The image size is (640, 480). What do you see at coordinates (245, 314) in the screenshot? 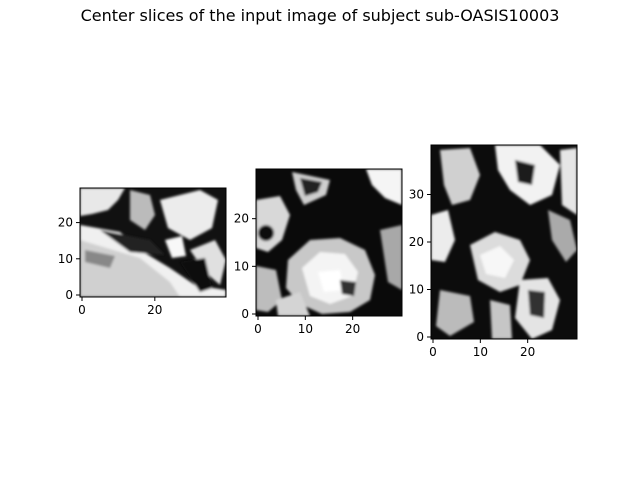
I see `slice-2-ytick-label: 0` at bounding box center [245, 314].